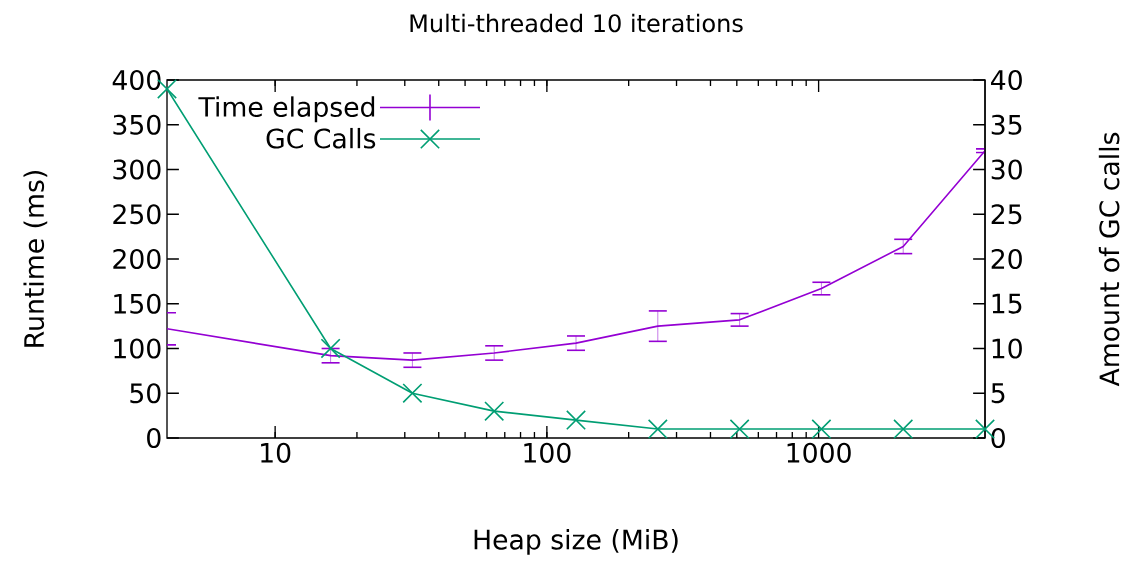  Describe the element at coordinates (154, 438) in the screenshot. I see `y-tick-label: 0` at that location.